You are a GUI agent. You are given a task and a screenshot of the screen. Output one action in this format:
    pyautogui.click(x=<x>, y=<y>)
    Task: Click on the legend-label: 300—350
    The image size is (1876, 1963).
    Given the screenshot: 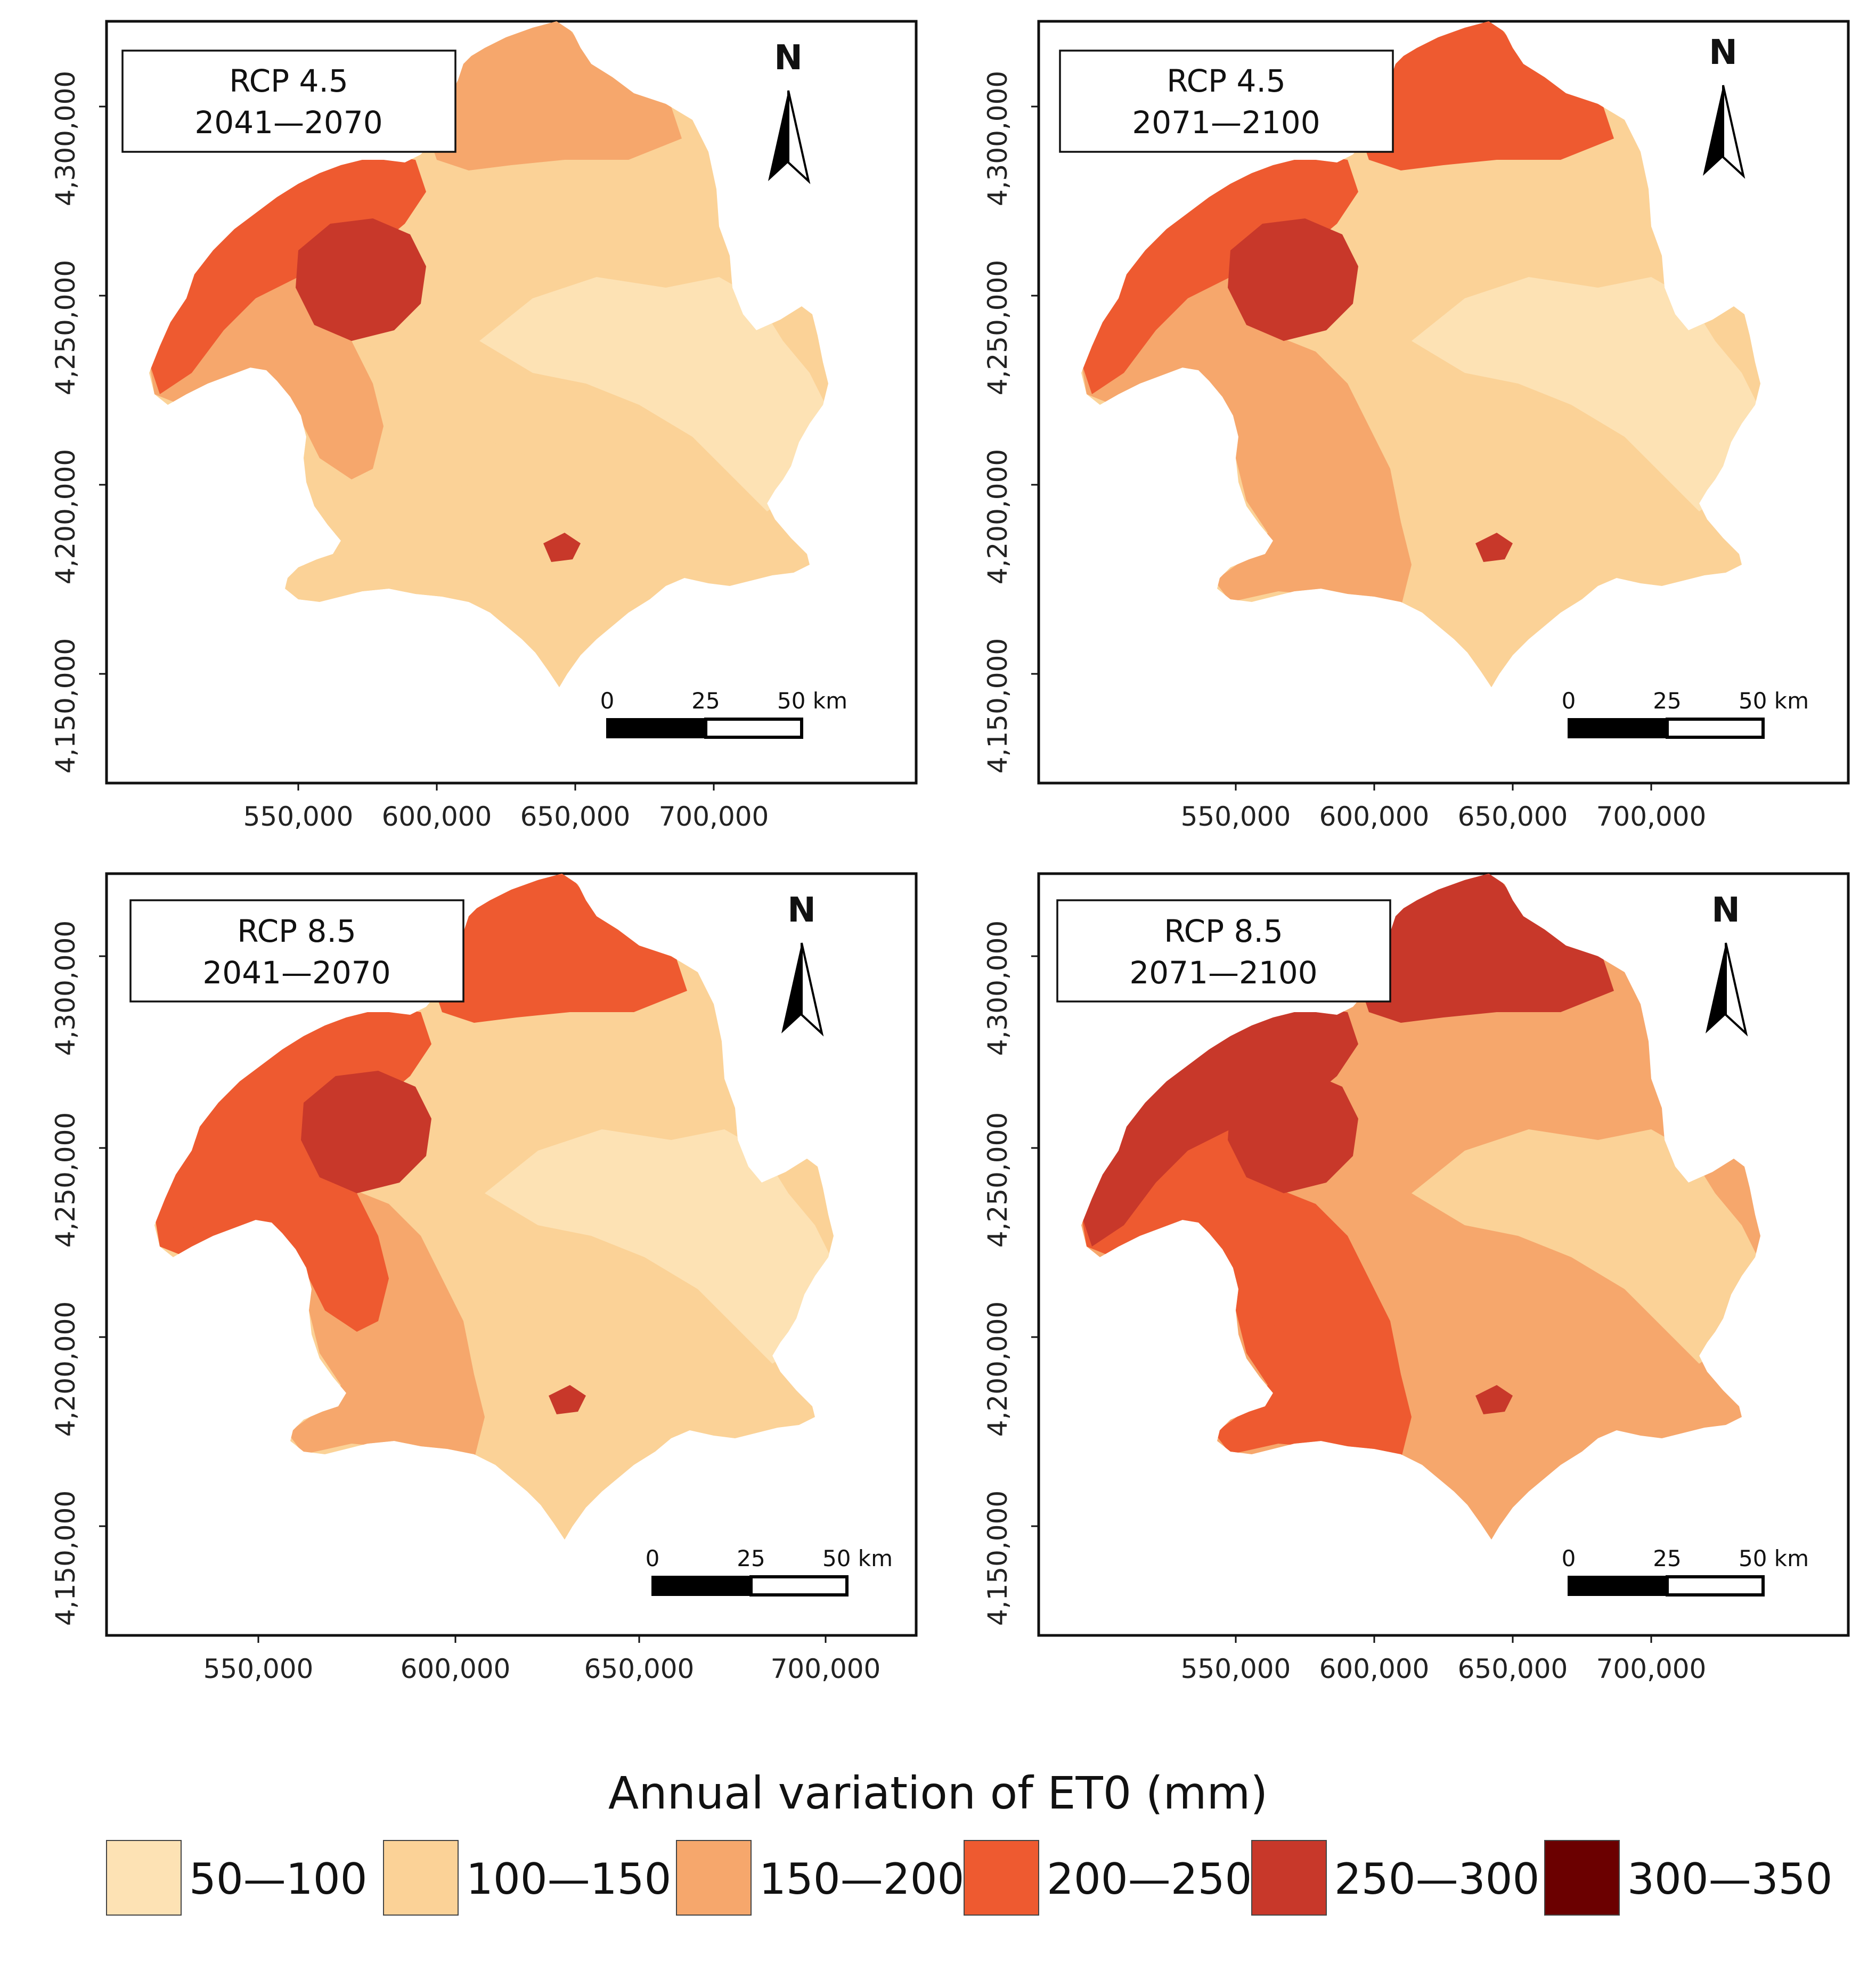 What is the action you would take?
    pyautogui.click(x=1729, y=1879)
    